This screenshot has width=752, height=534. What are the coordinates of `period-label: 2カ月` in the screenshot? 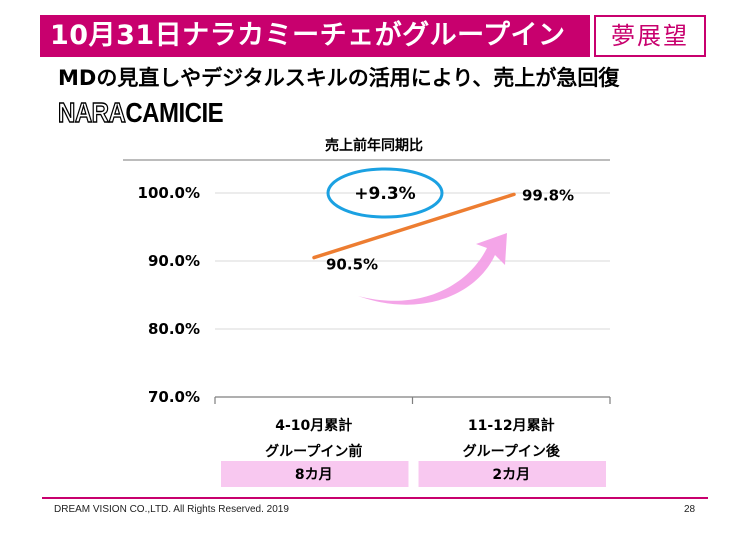 It's located at (511, 475).